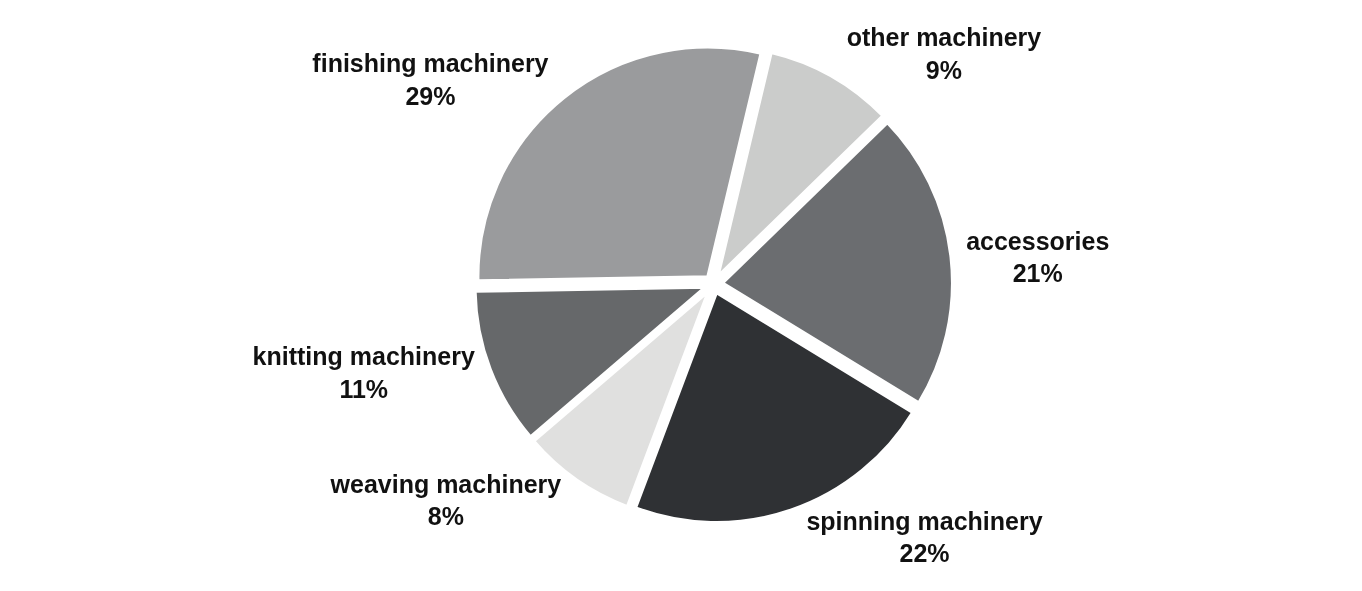  What do you see at coordinates (364, 388) in the screenshot?
I see `data-label: 11%` at bounding box center [364, 388].